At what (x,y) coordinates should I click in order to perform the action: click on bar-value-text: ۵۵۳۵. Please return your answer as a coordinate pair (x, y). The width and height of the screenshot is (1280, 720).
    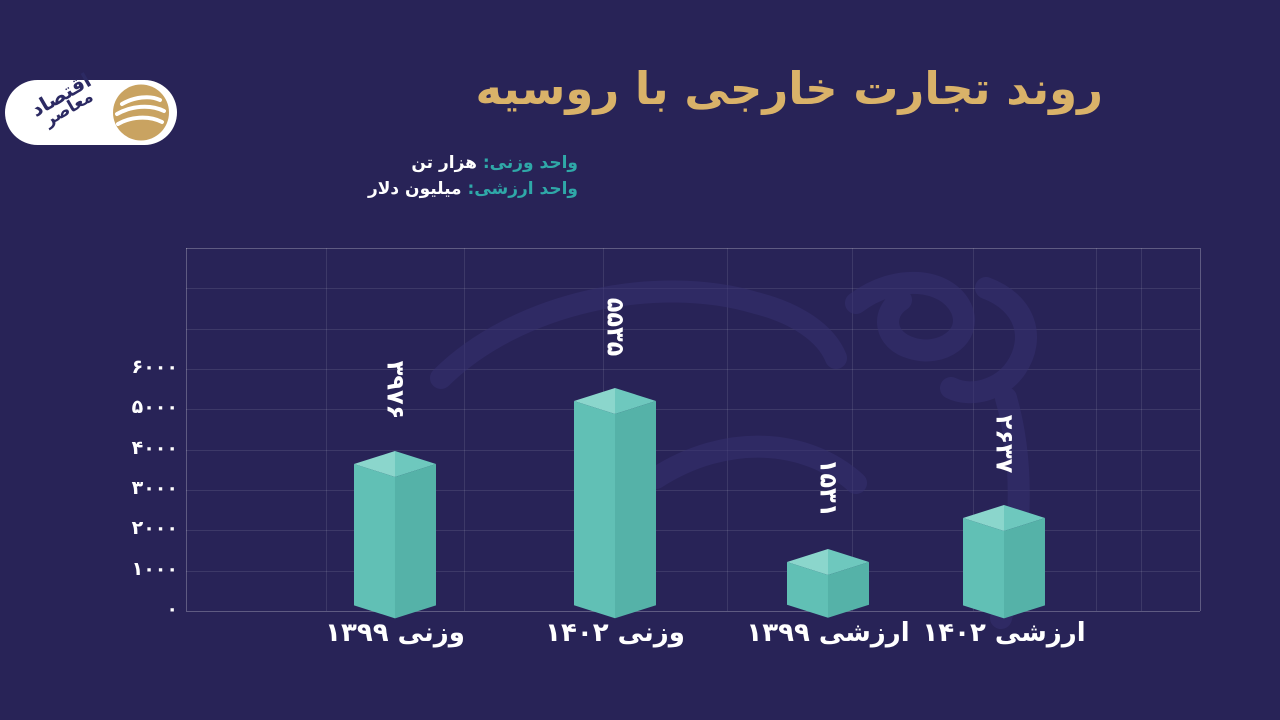
    Looking at the image, I should click on (615, 327).